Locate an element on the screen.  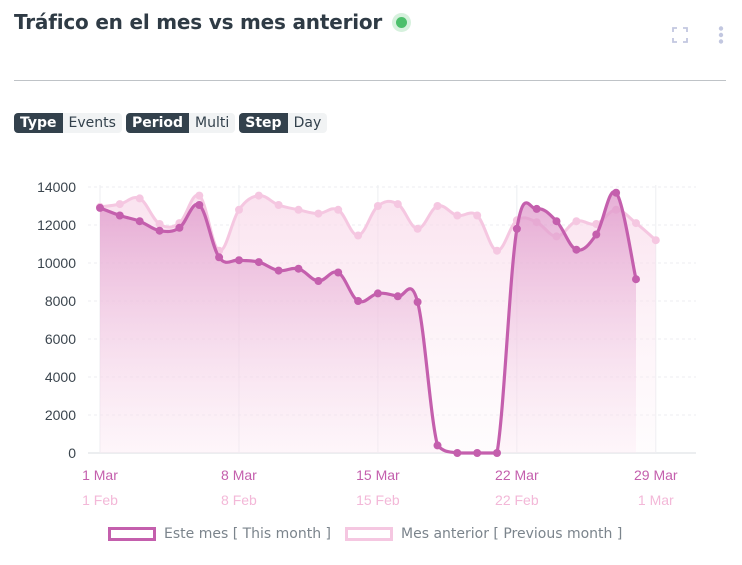
legend-swatch-previous-month is located at coordinates (369, 534).